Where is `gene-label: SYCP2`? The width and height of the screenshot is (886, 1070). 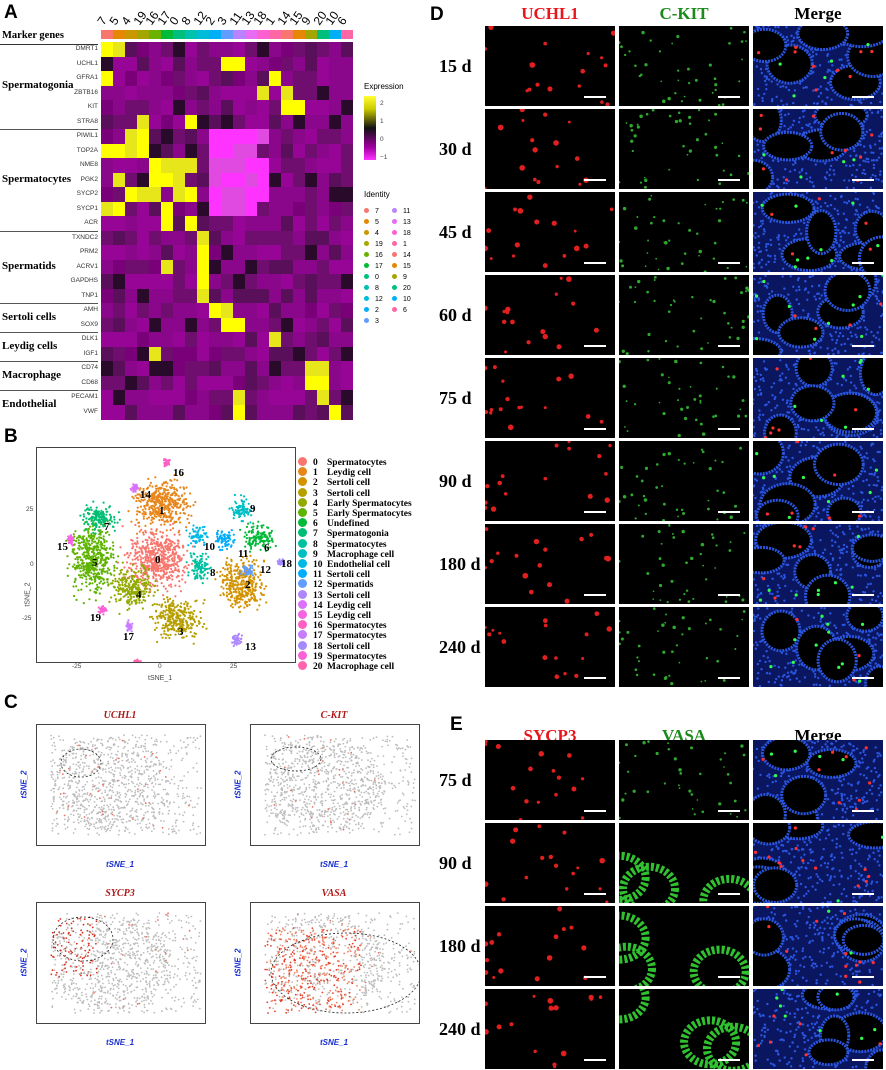
gene-label: SYCP2 is located at coordinates (87, 193).